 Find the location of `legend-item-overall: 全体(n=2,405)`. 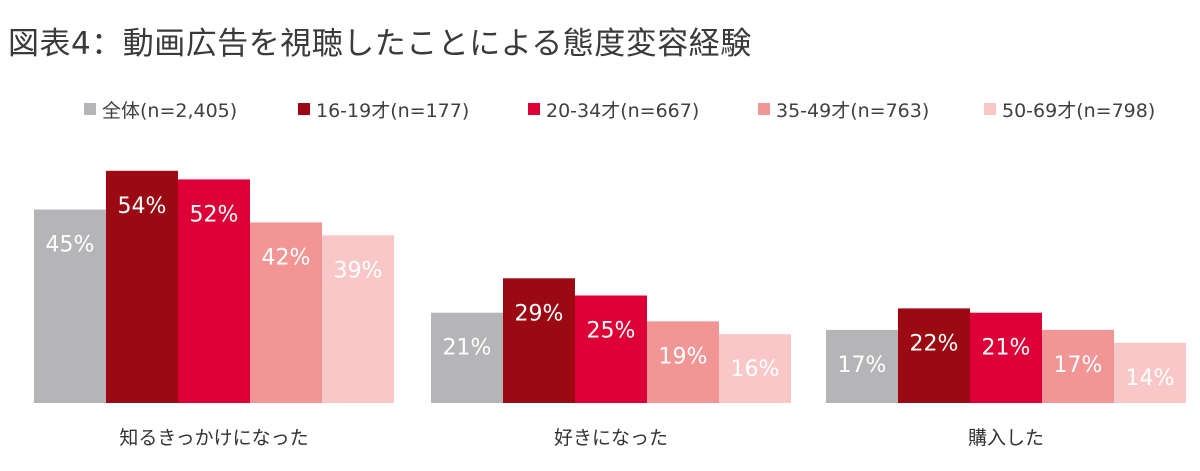

legend-item-overall: 全体(n=2,405) is located at coordinates (160, 109).